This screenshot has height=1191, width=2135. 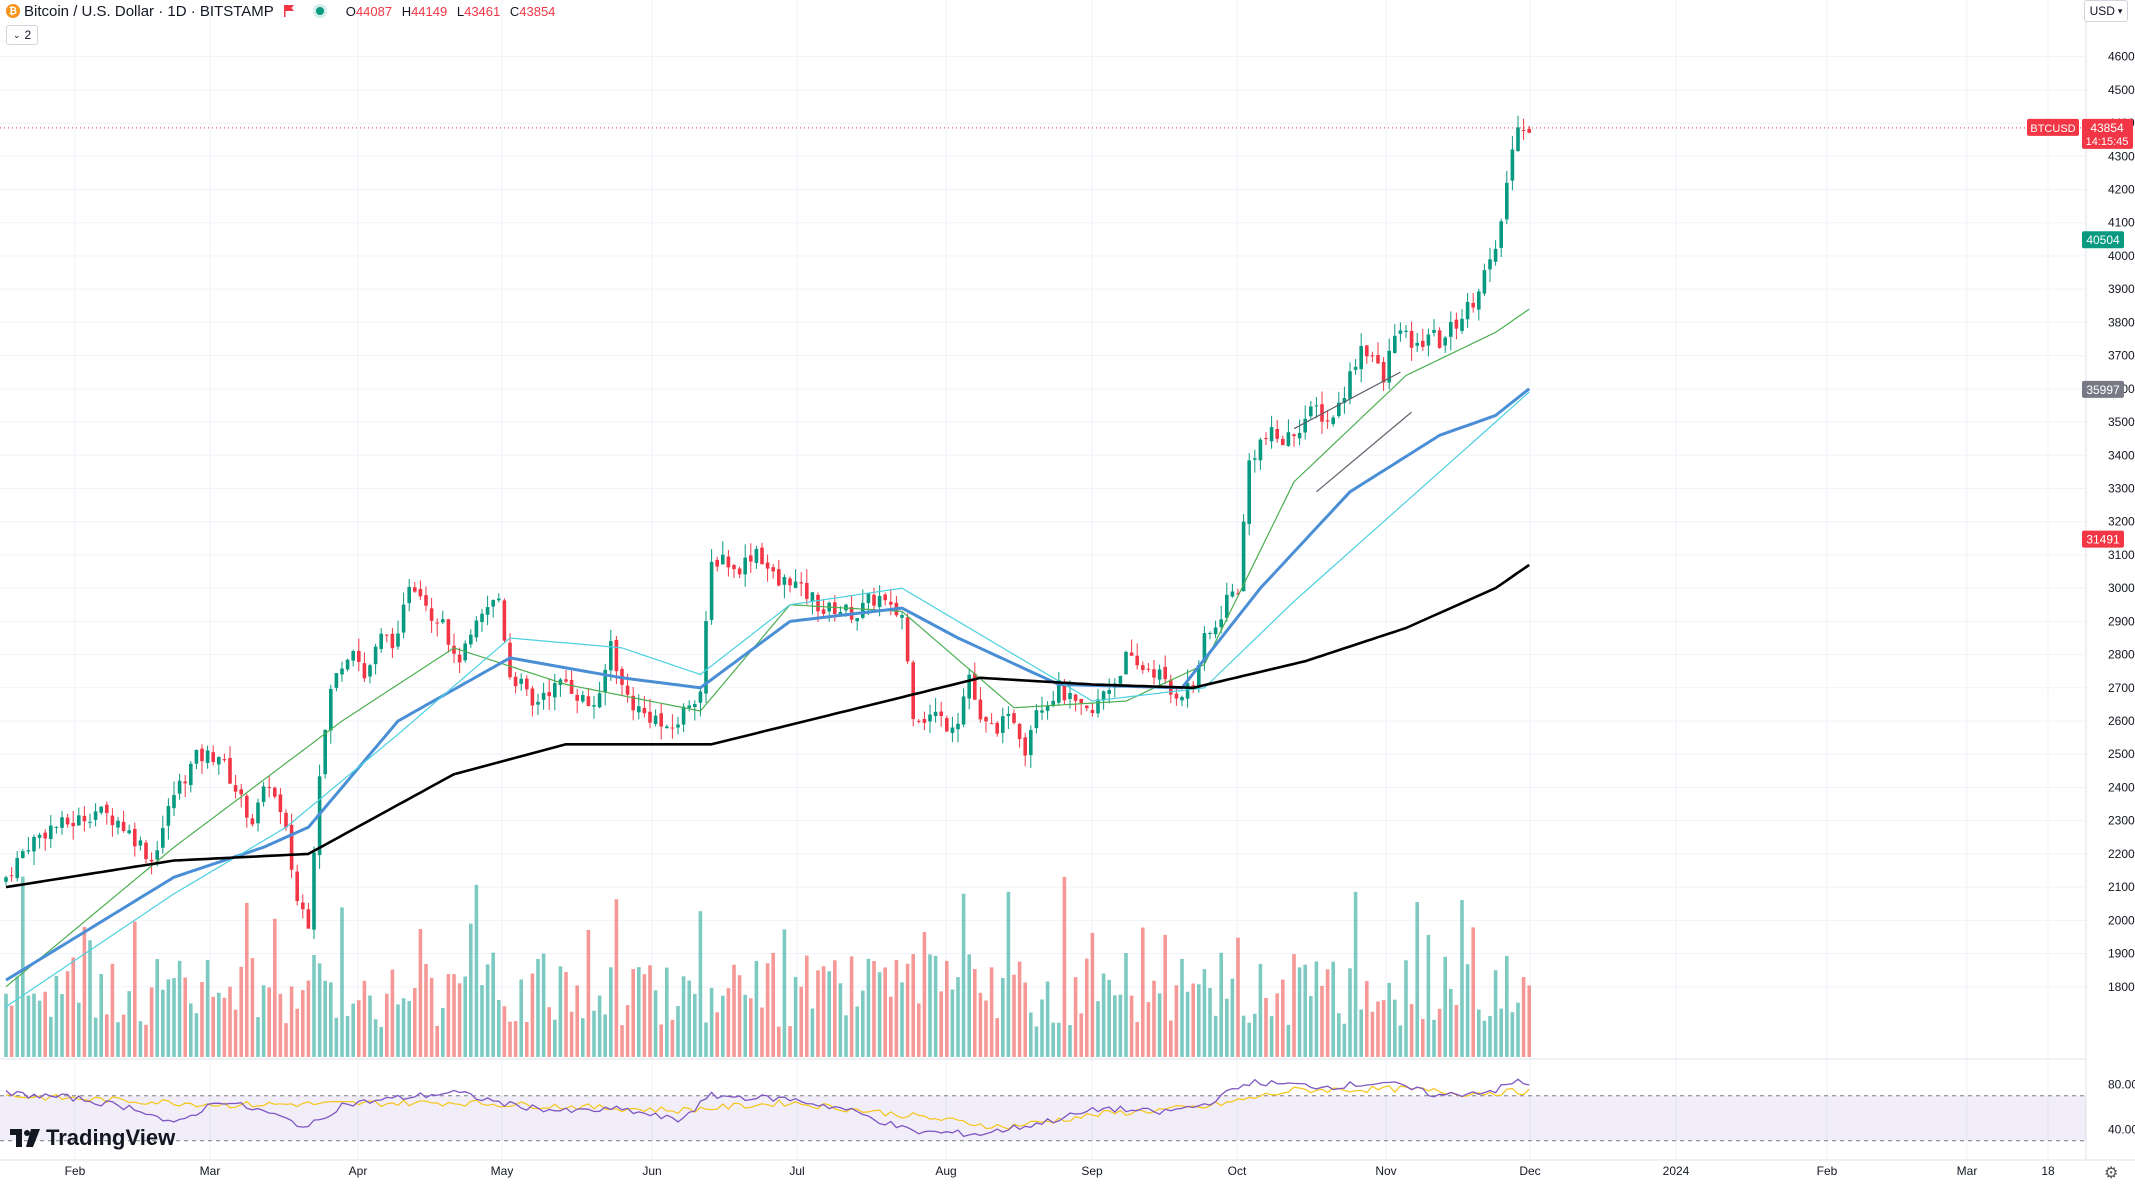 What do you see at coordinates (13, 11) in the screenshot?
I see `bitcoin-coin-icon: ₿` at bounding box center [13, 11].